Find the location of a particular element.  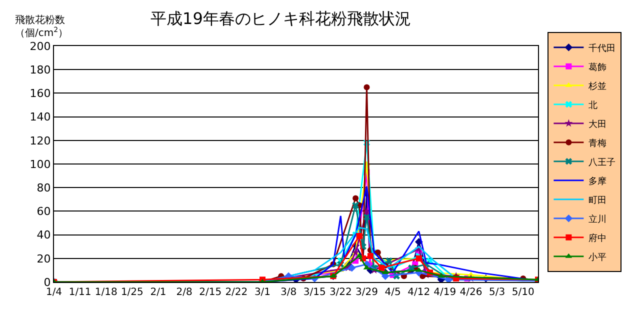

x-tick-label: 2/15 is located at coordinates (210, 292).